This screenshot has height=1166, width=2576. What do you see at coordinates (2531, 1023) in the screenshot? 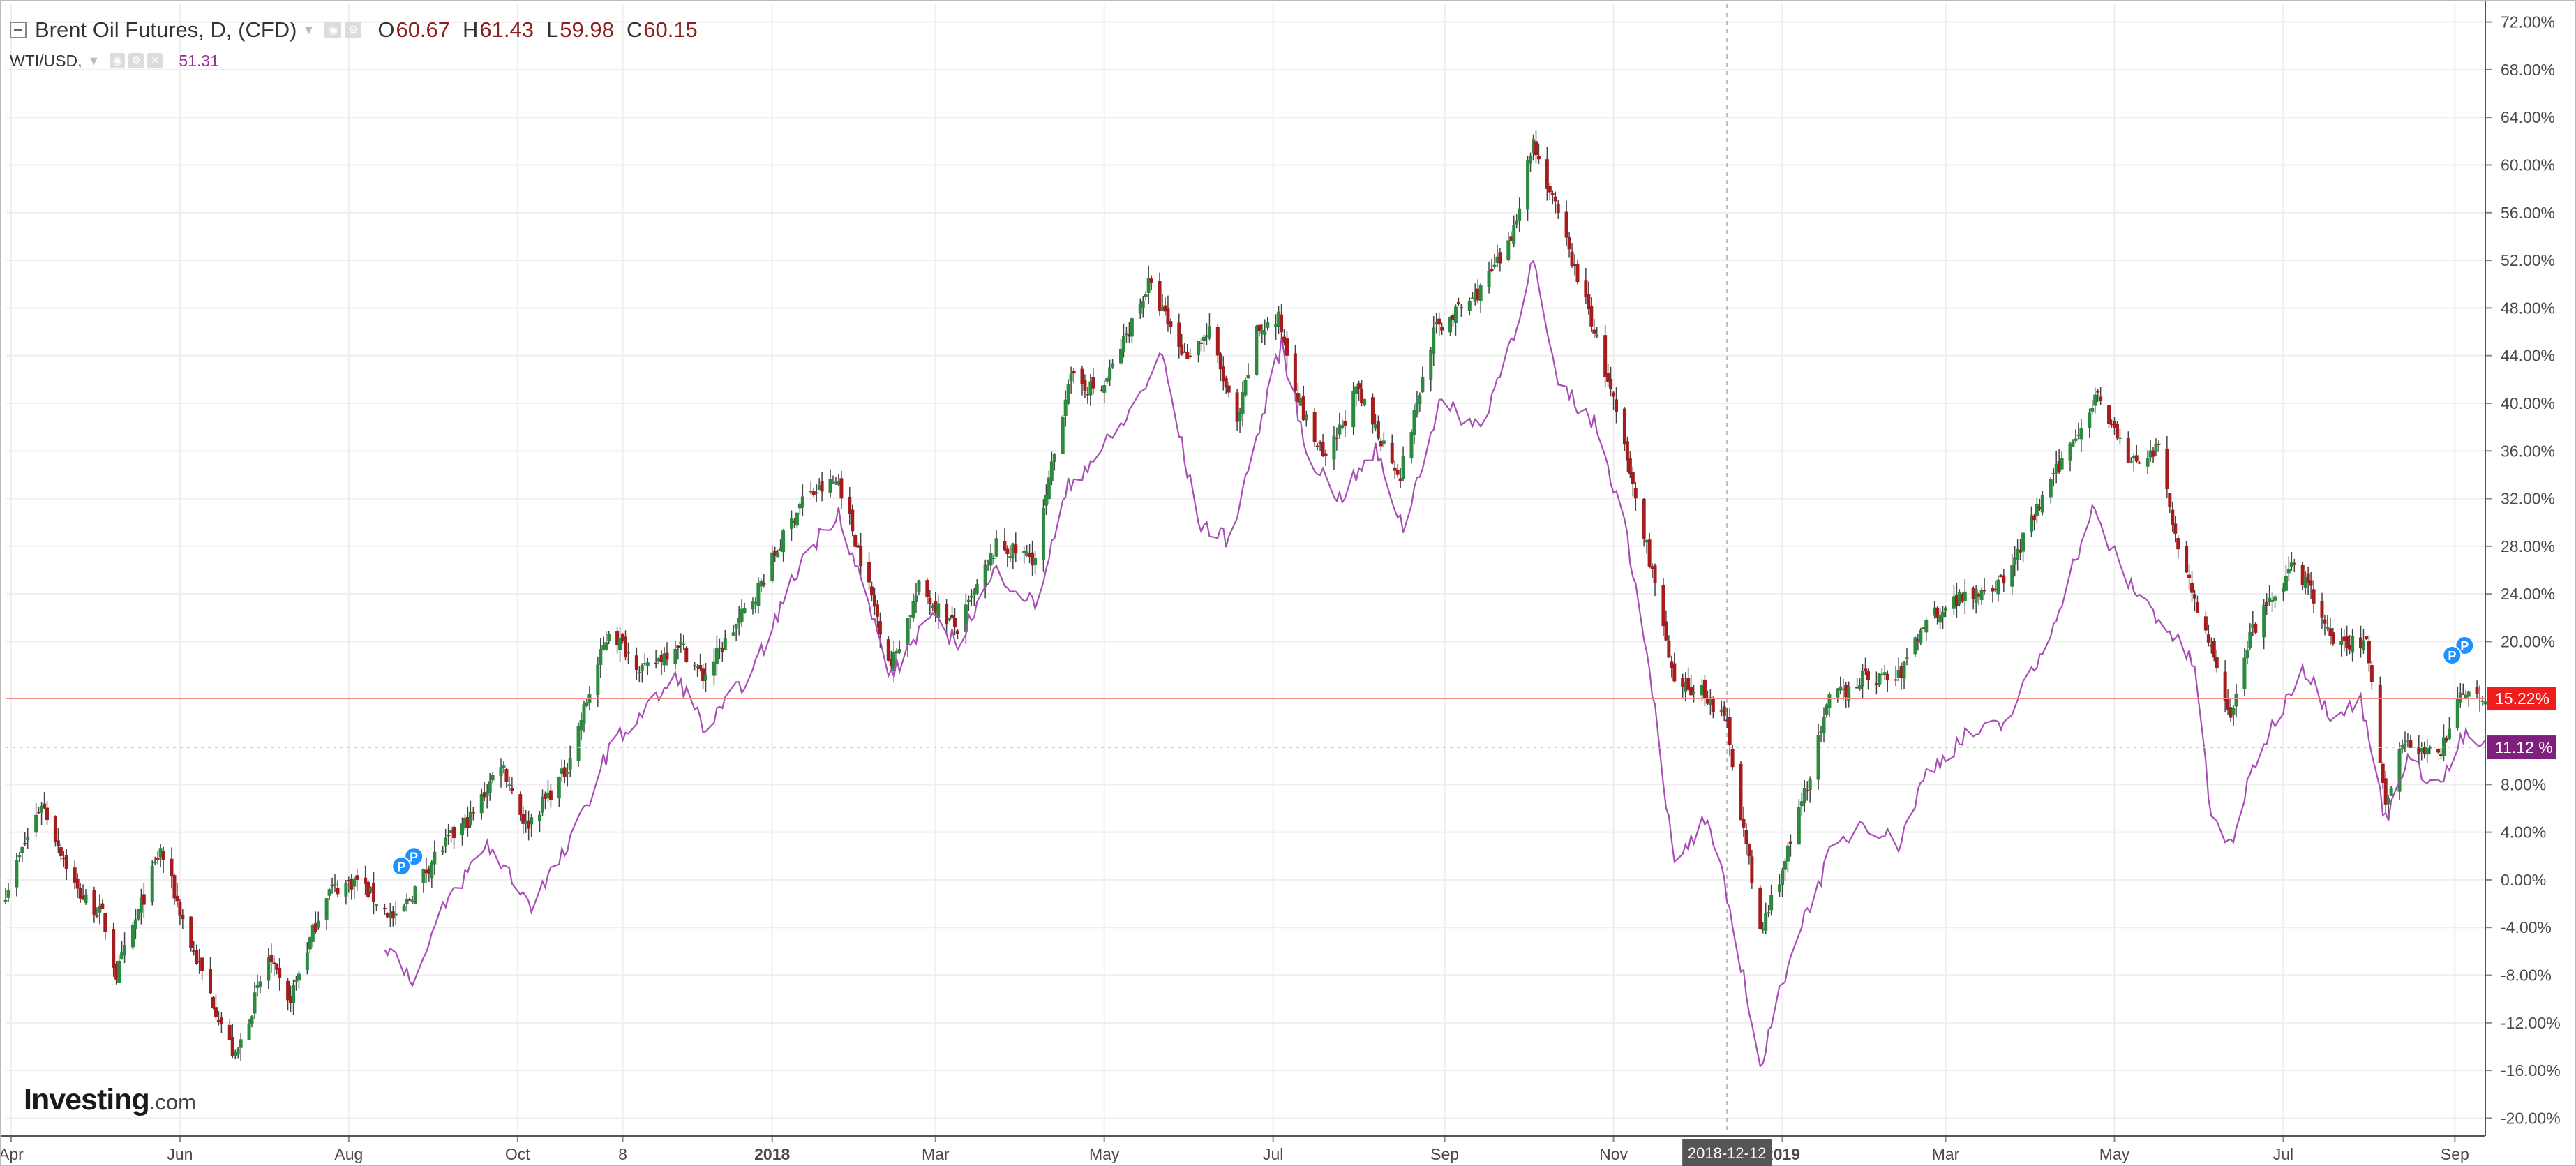
I see `y-tick-label: -12.00%` at bounding box center [2531, 1023].